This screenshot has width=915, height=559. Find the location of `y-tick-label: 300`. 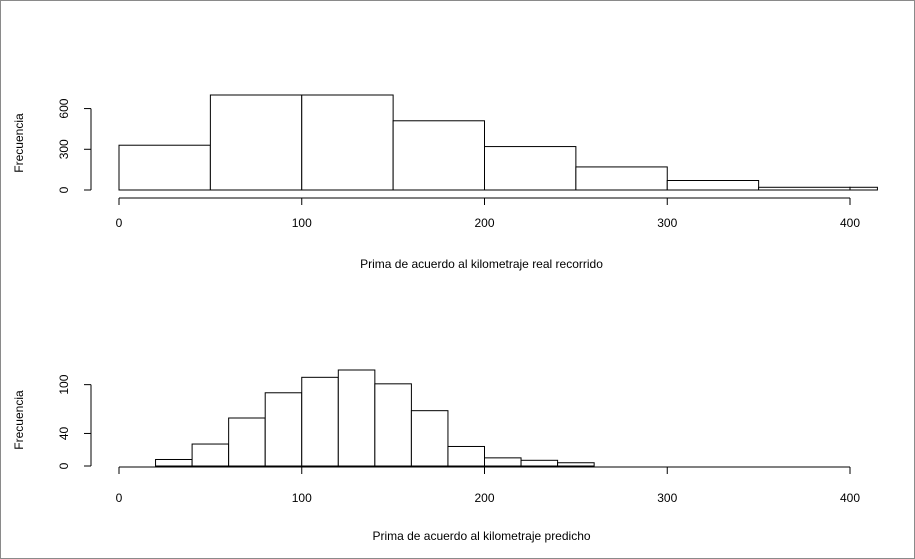

y-tick-label: 300 is located at coordinates (64, 149).